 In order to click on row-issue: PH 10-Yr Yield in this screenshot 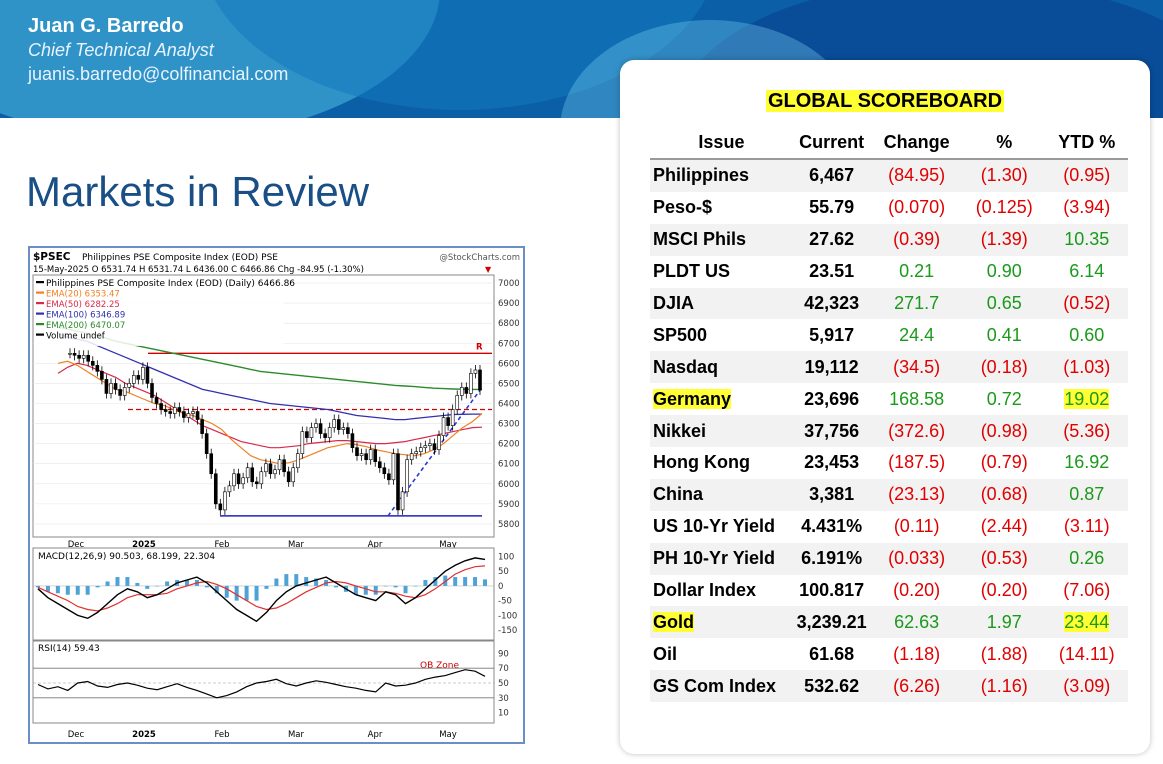, I will do `click(721, 558)`.